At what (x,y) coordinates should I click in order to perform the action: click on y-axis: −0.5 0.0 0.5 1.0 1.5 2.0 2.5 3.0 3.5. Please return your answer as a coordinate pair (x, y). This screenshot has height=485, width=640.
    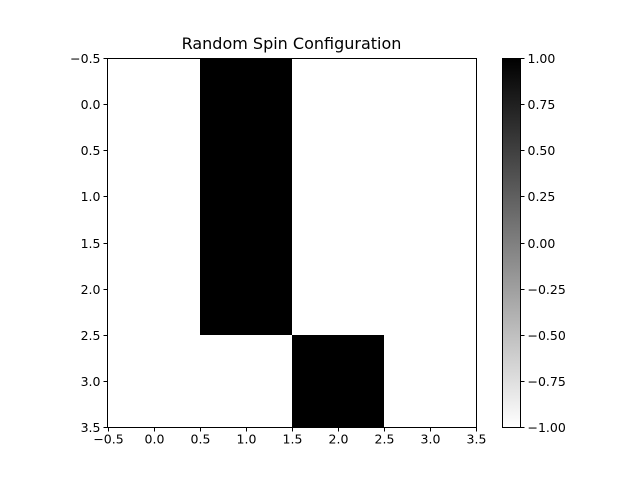
    Looking at the image, I should click on (89, 243).